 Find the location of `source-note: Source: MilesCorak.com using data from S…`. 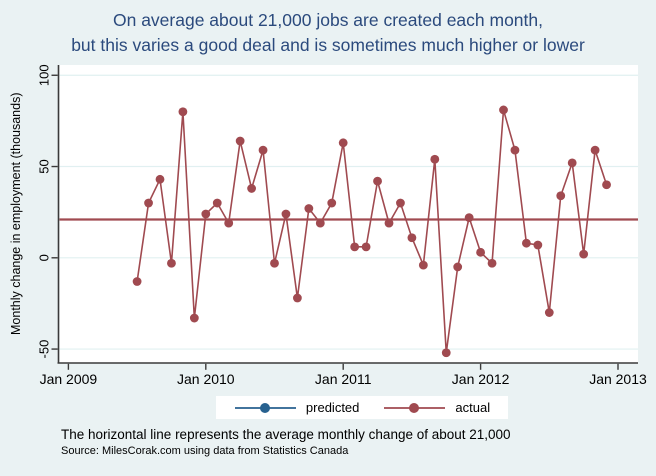

source-note: Source: MilesCorak.com using data from S… is located at coordinates (205, 451).